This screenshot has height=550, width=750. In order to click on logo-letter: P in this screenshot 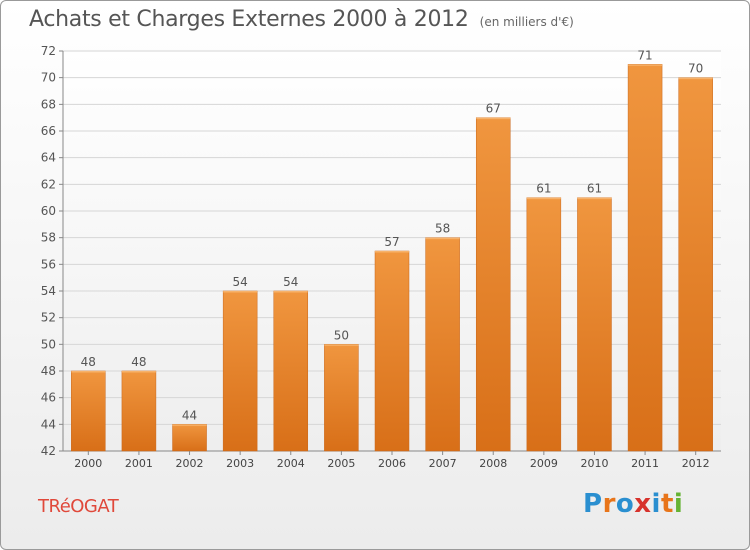, I will do `click(593, 504)`.